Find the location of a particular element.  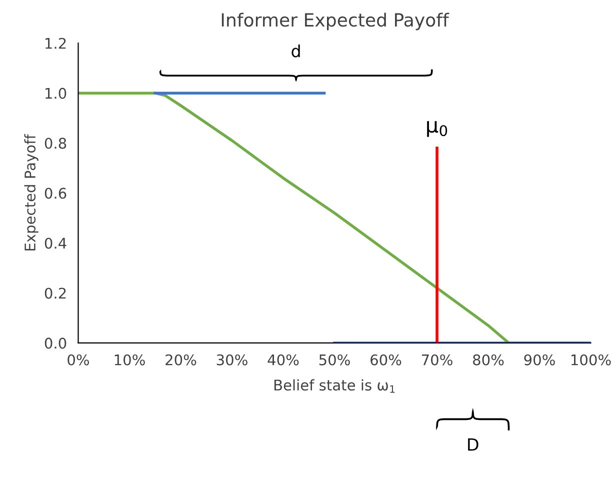

y-tick-label: 0.2 is located at coordinates (55, 293).